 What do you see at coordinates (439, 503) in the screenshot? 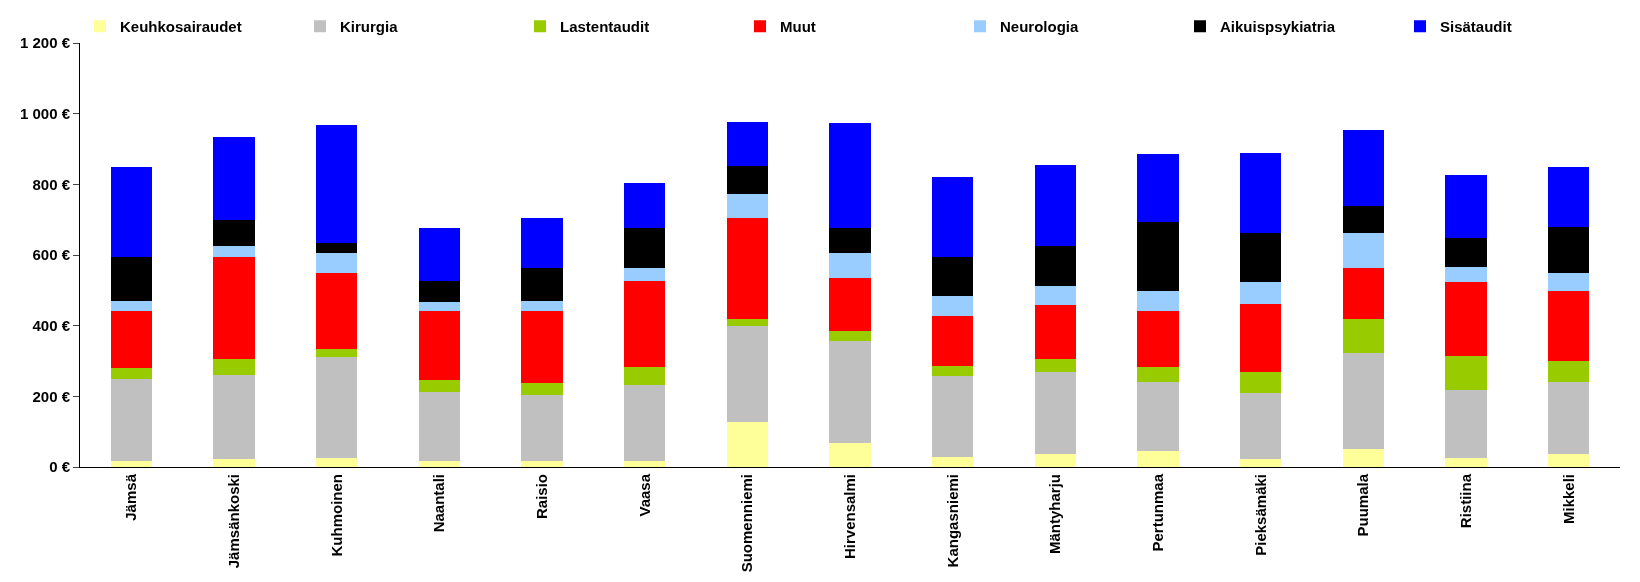
I see `x-tick-label: Naantali` at bounding box center [439, 503].